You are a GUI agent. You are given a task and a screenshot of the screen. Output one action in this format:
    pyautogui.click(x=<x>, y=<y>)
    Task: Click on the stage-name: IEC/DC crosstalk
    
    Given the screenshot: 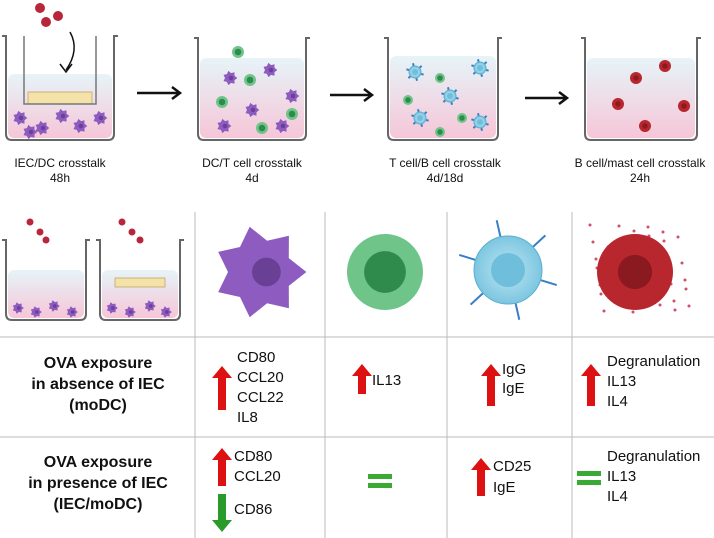 What is the action you would take?
    pyautogui.click(x=60, y=163)
    